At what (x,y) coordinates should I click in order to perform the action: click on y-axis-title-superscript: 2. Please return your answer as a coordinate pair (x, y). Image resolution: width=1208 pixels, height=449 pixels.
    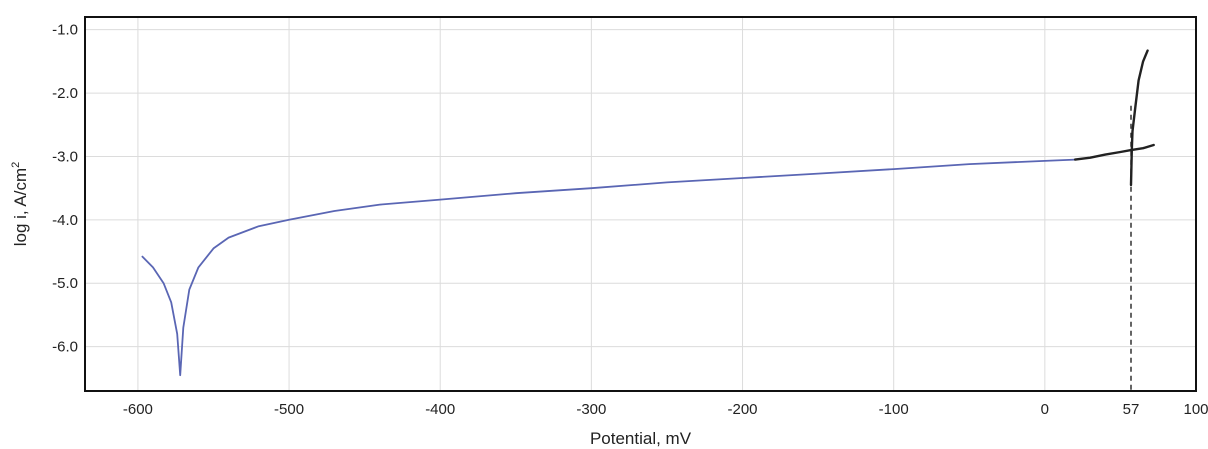
    Looking at the image, I should click on (16, 165).